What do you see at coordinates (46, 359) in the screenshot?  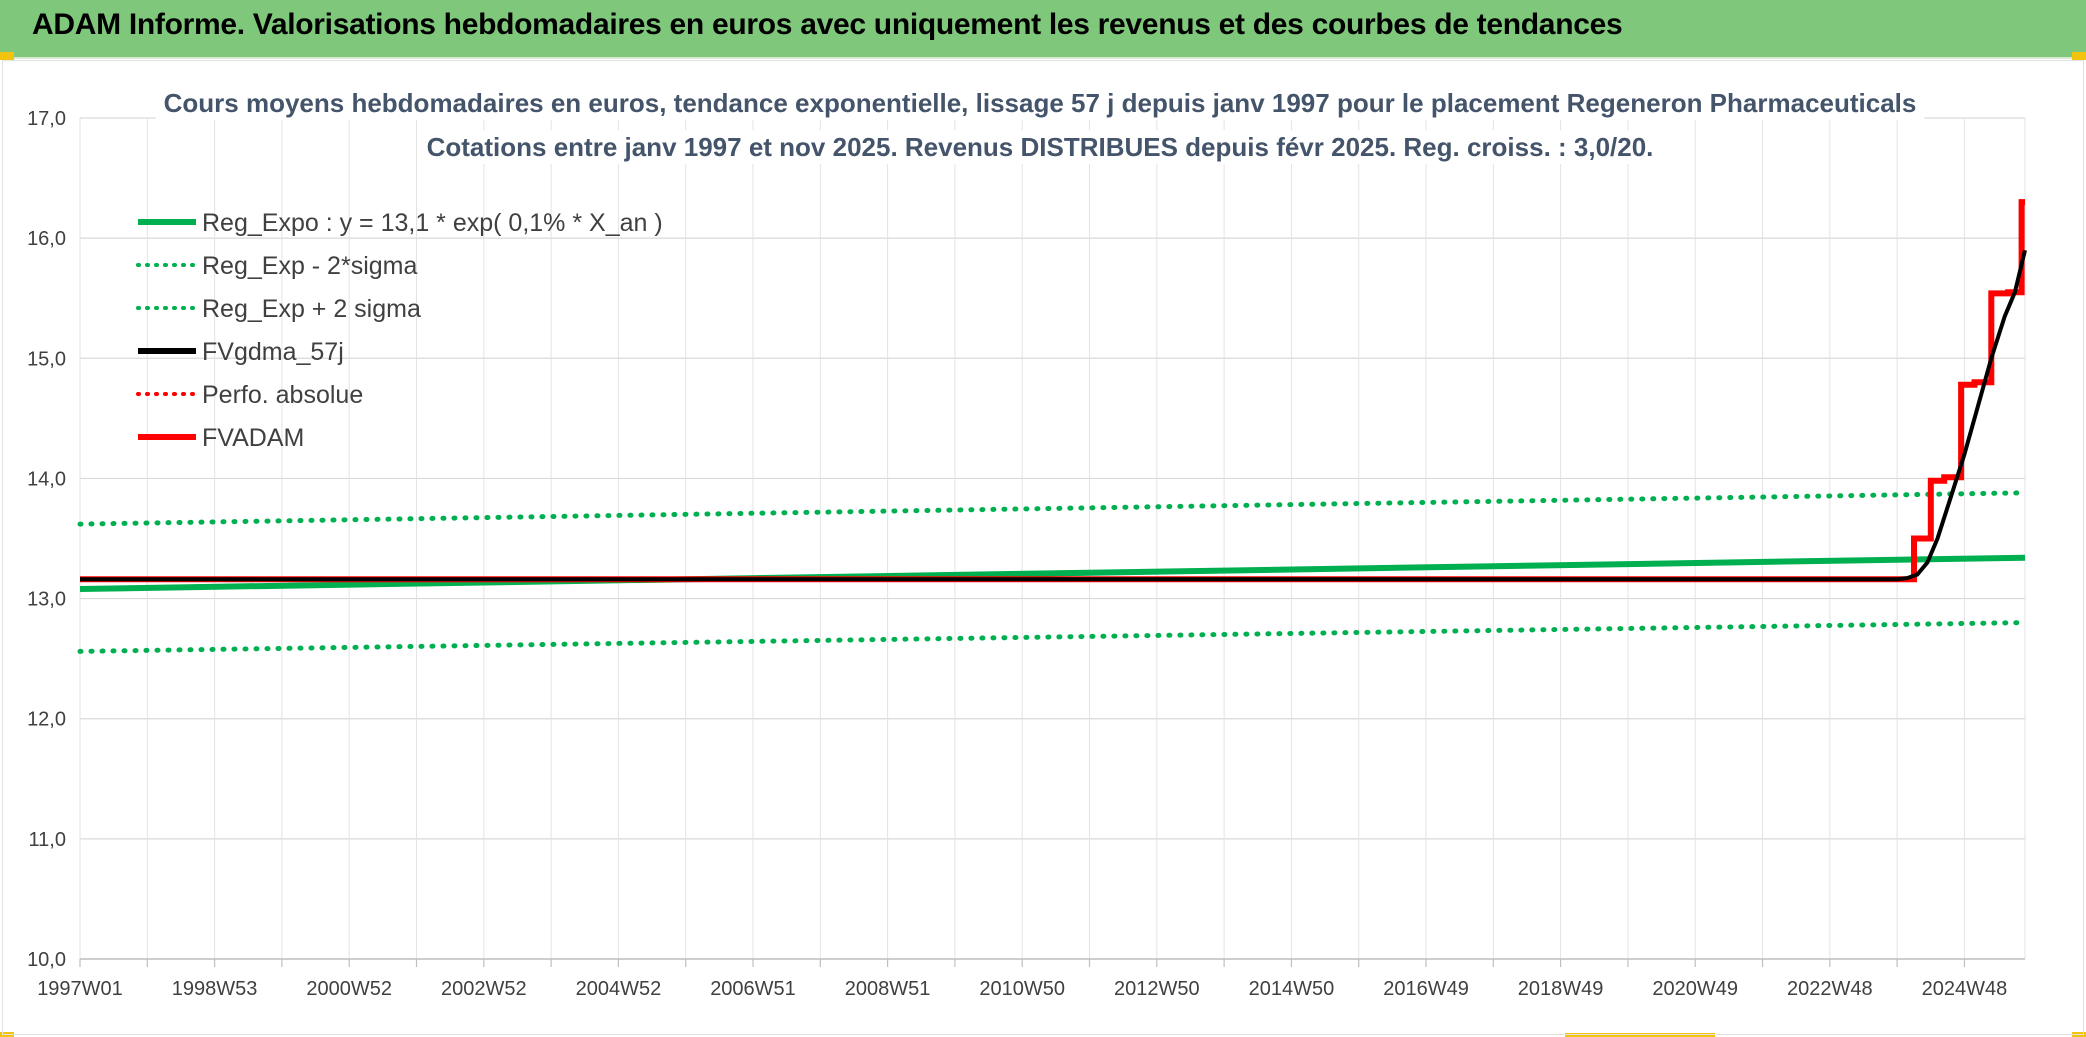 I see `y-tick-label: 15,0` at bounding box center [46, 359].